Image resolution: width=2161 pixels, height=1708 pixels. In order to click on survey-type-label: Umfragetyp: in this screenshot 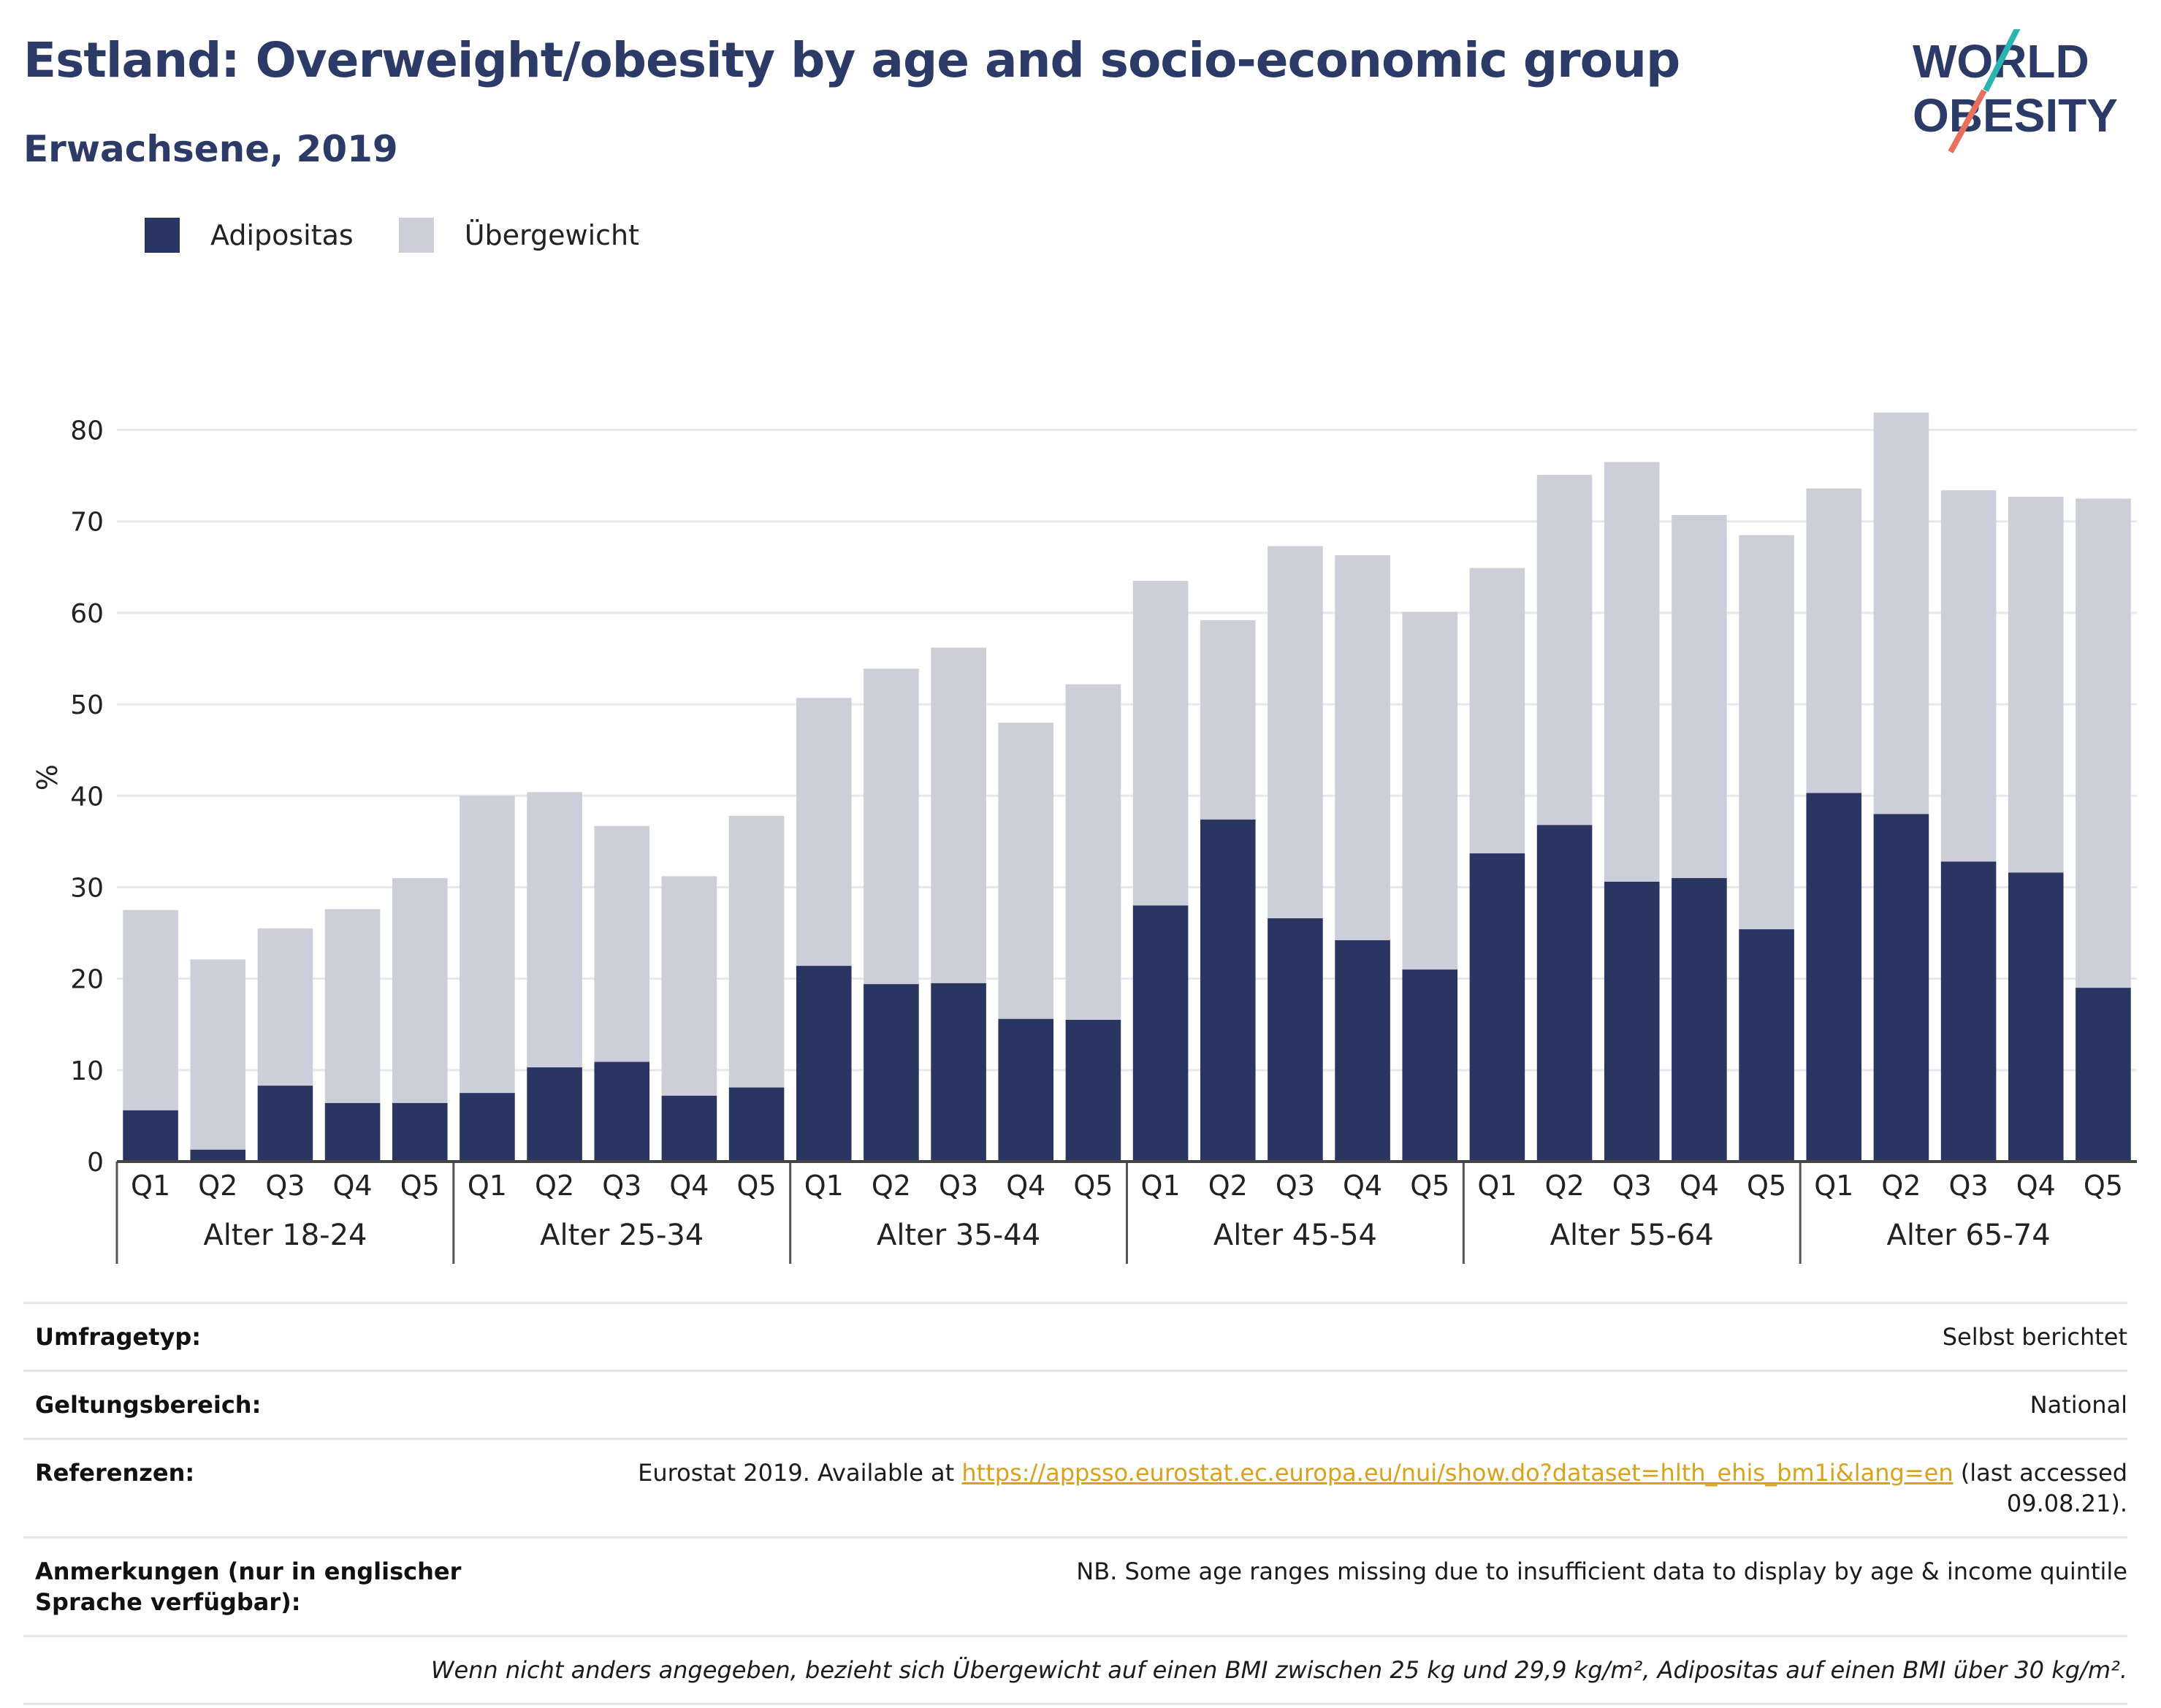, I will do `click(119, 1337)`.